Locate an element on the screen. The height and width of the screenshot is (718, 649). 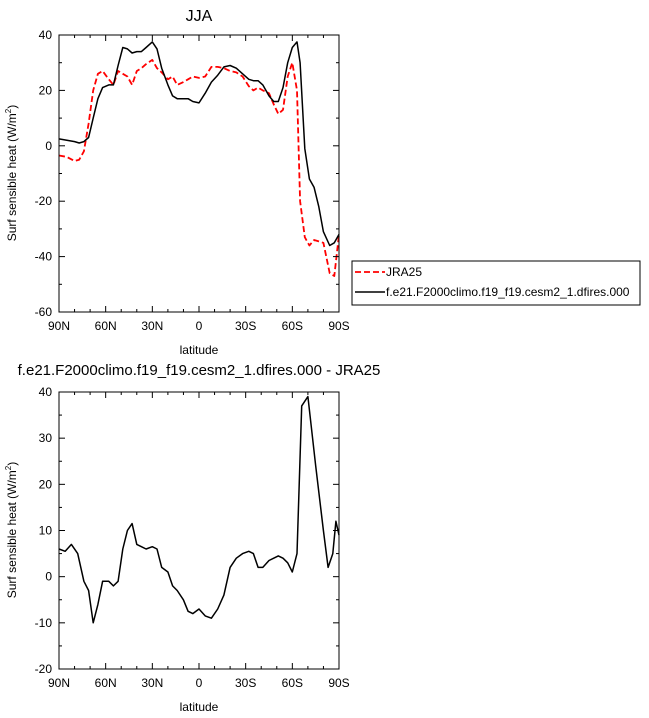
legend-box is located at coordinates (496, 283).